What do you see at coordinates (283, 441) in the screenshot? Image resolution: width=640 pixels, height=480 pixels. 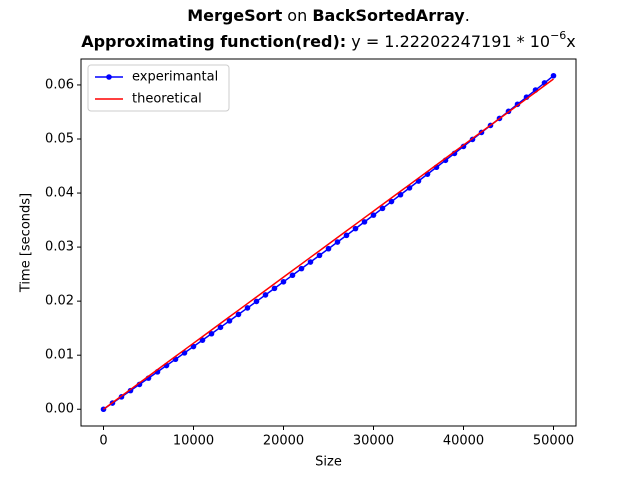 I see `x-tick-label: 20000` at bounding box center [283, 441].